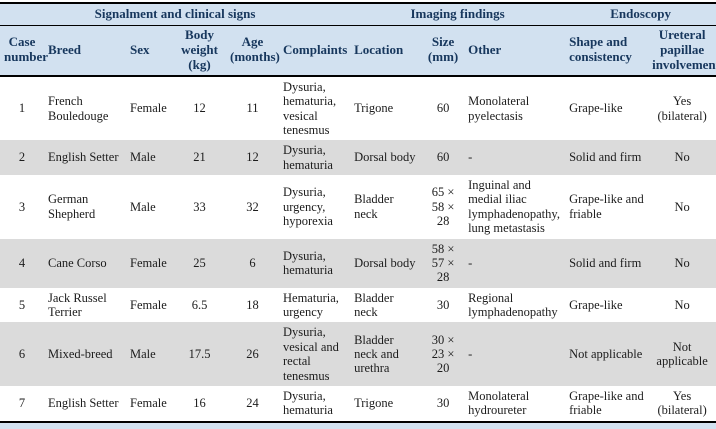  I want to click on column-header-sex: Sex, so click(149, 51).